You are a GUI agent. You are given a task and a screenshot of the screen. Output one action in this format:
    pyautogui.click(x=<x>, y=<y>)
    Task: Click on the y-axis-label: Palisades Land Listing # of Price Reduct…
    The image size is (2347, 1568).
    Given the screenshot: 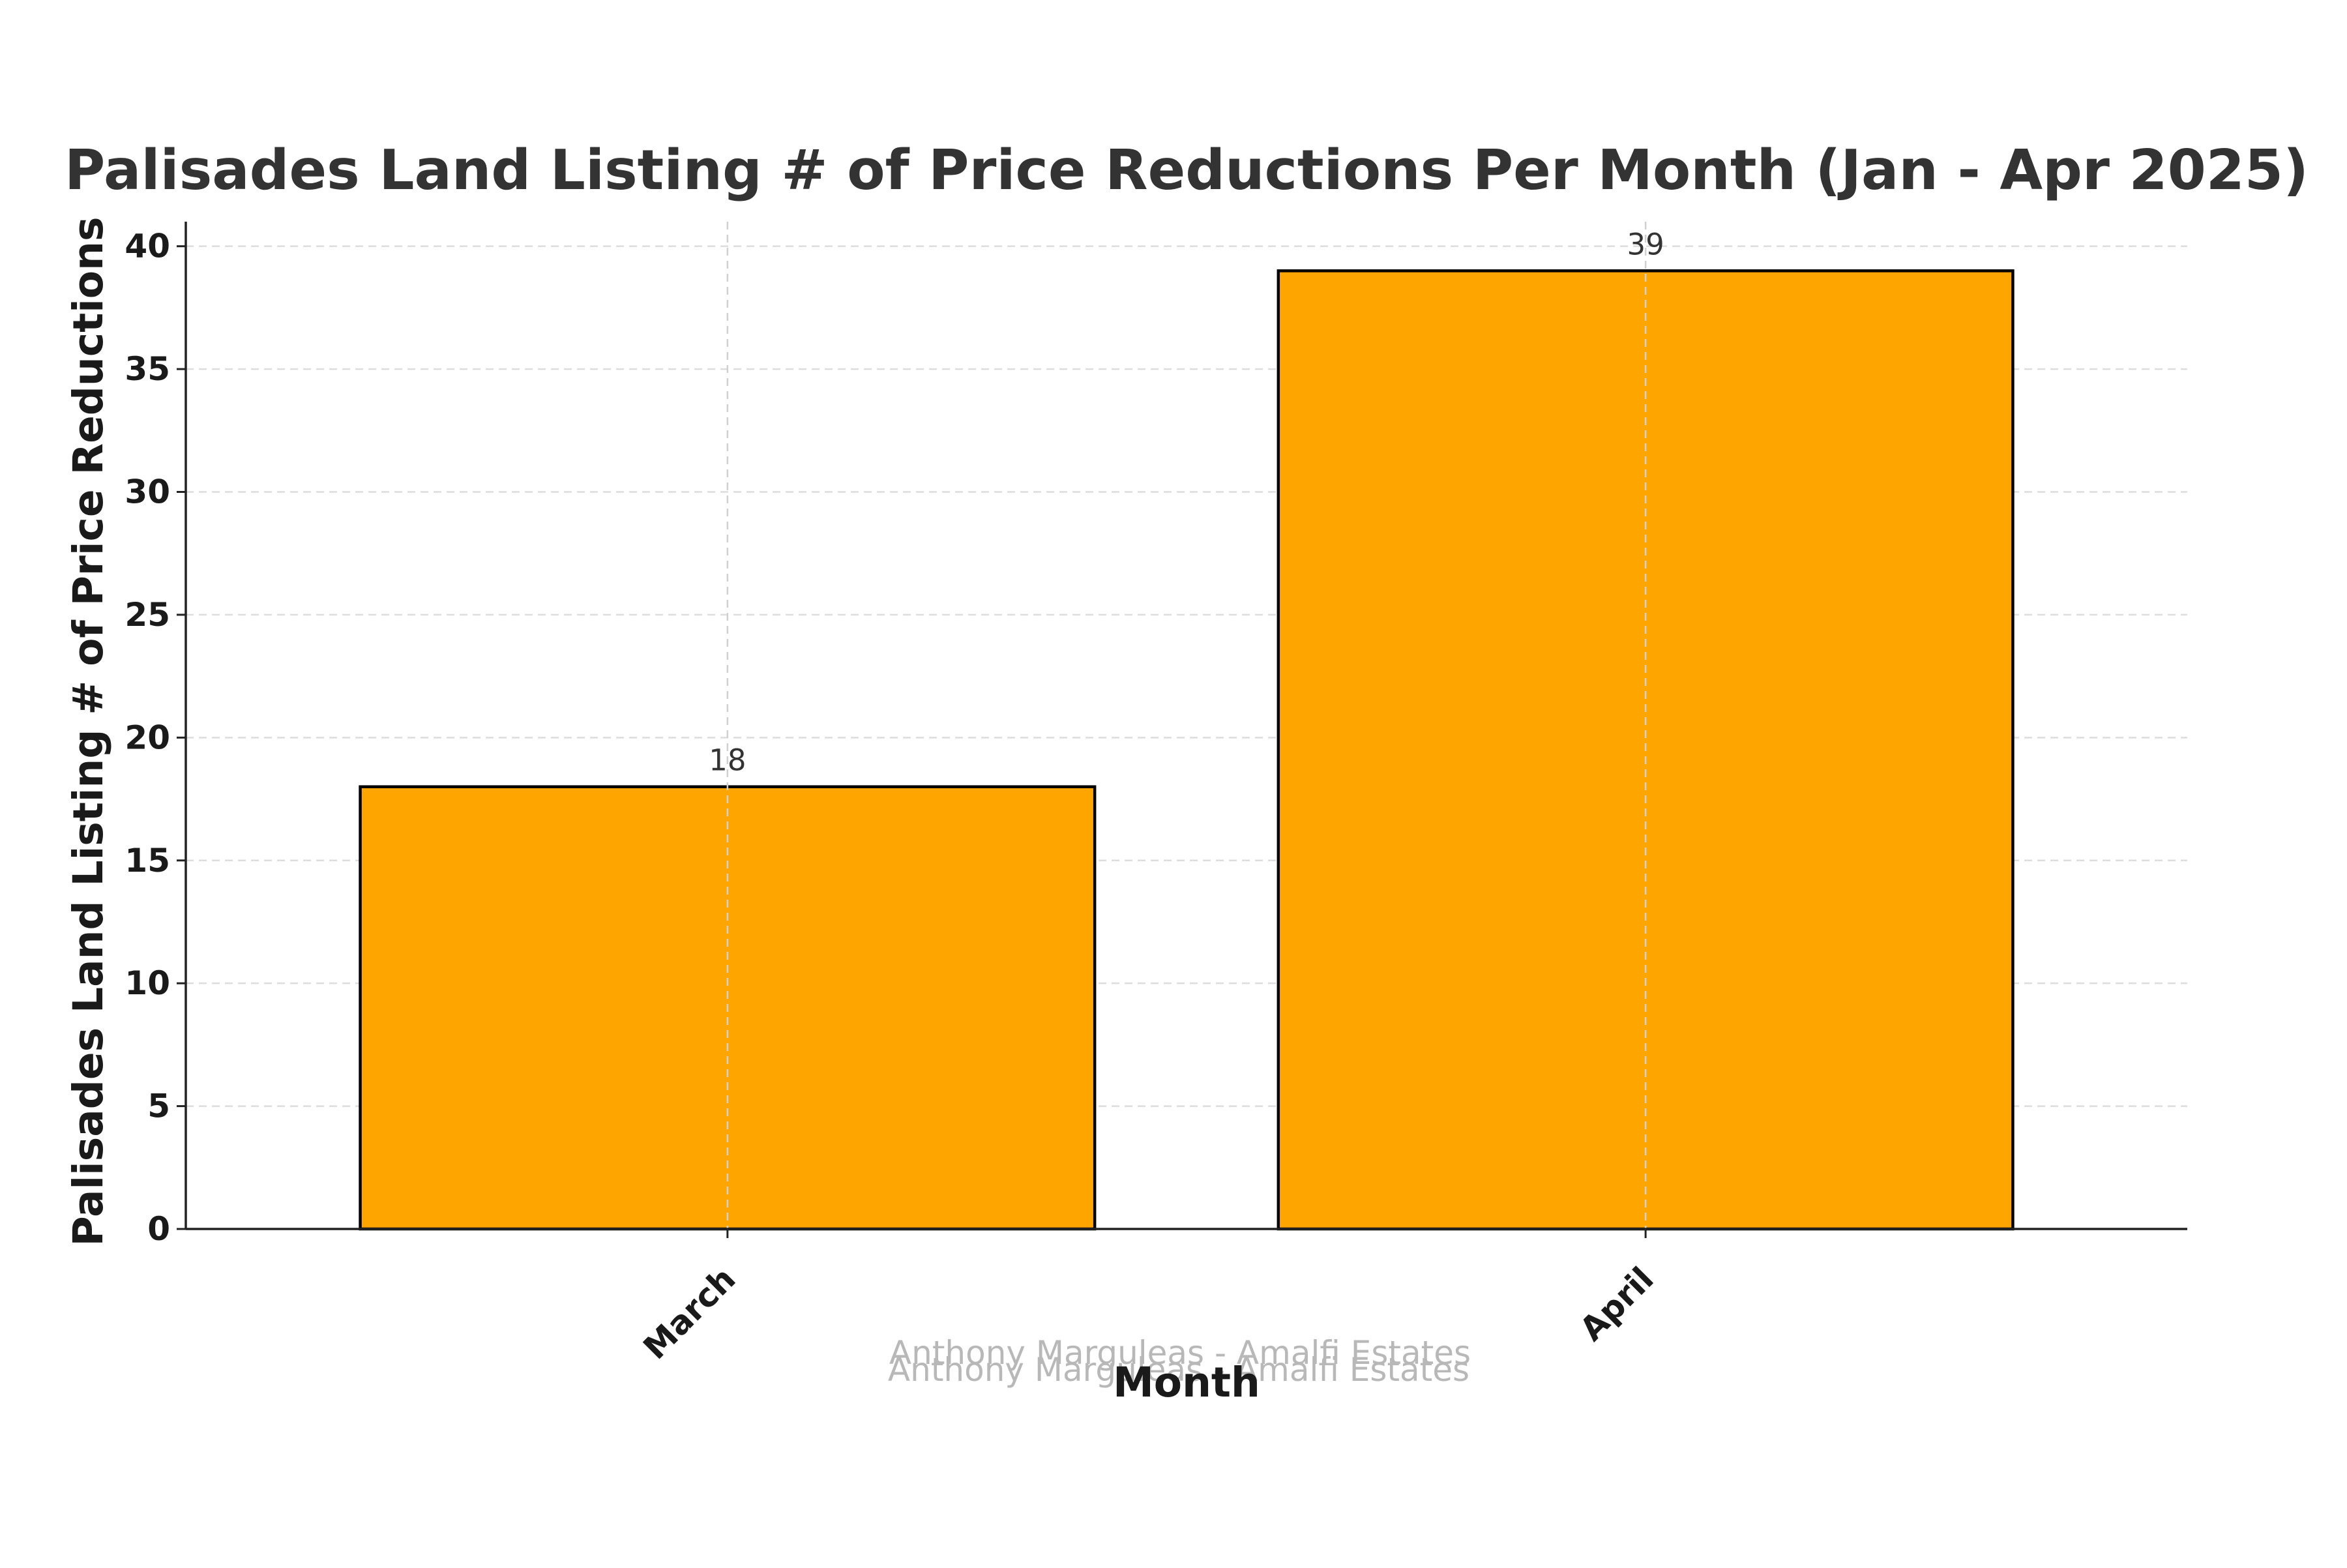 What is the action you would take?
    pyautogui.click(x=88, y=732)
    